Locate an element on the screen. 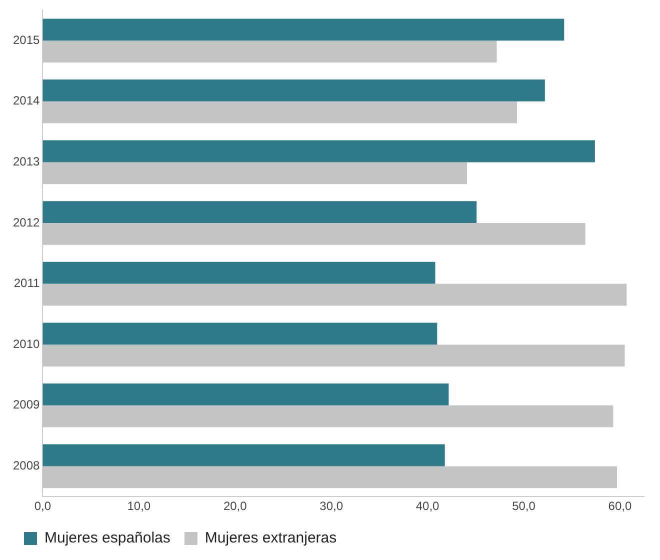  x-tick-label: 30,0 is located at coordinates (332, 506).